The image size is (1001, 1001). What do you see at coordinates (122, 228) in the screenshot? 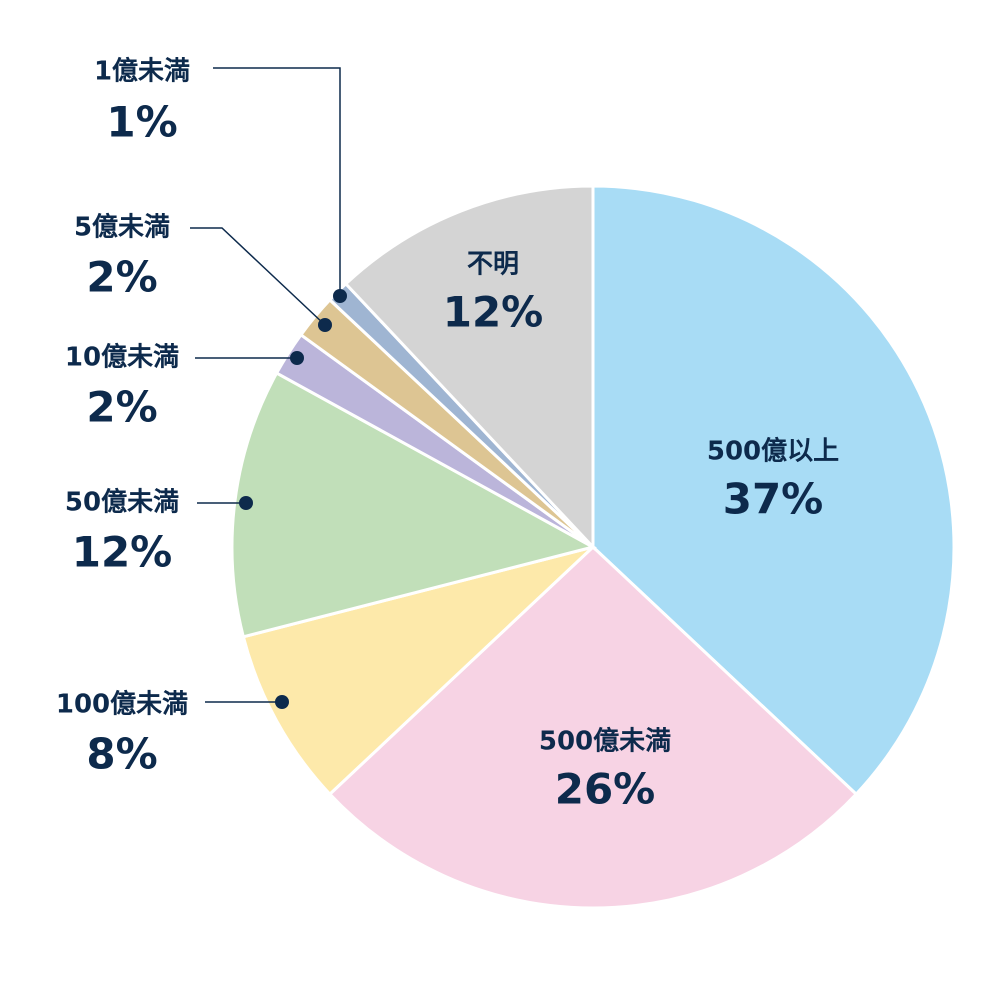
I see `slice-name: 5億未満` at bounding box center [122, 228].